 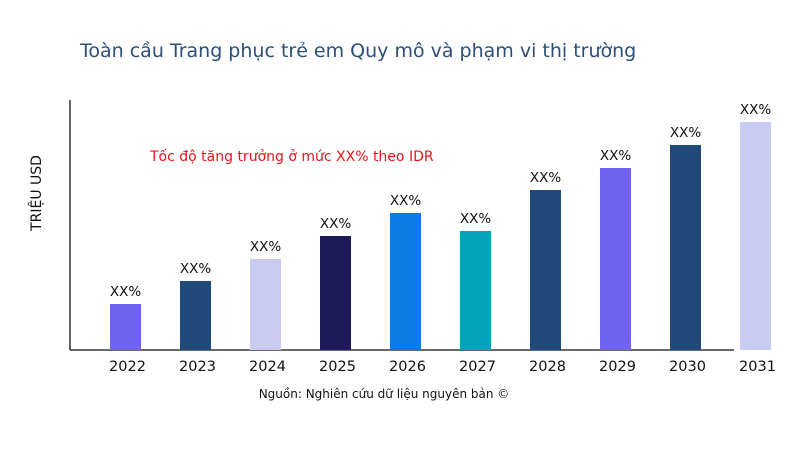 I want to click on source-note: Nguồn: Nghiên cứu dữ liệu nguyên bản ©, so click(x=384, y=394).